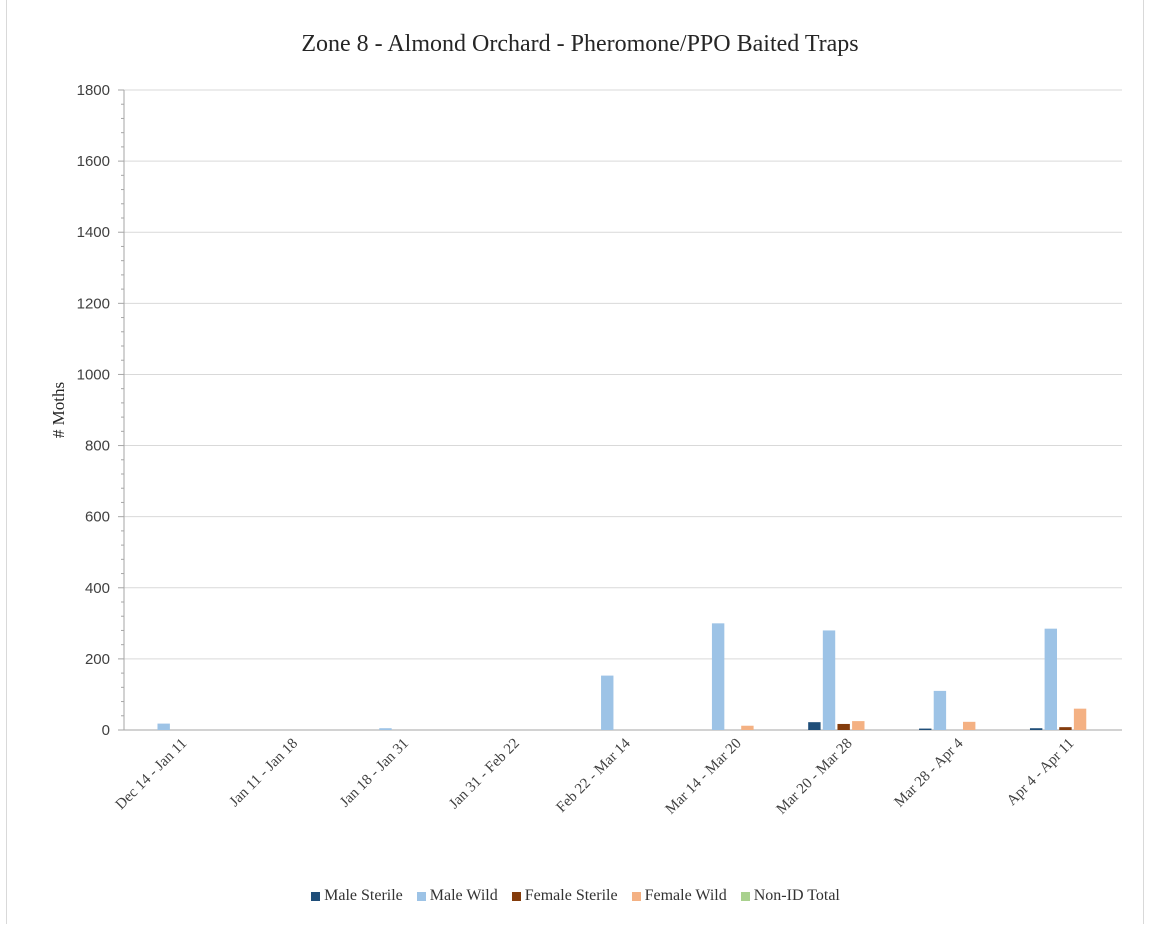 The width and height of the screenshot is (1151, 926). I want to click on y-tick-label: 600, so click(97, 517).